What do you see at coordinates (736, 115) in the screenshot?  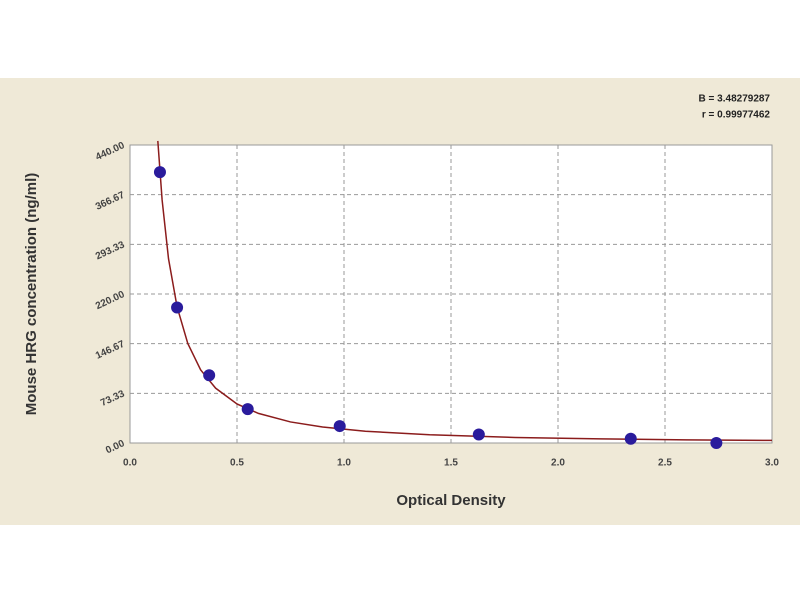 I see `annotation: r = 0.99977462` at bounding box center [736, 115].